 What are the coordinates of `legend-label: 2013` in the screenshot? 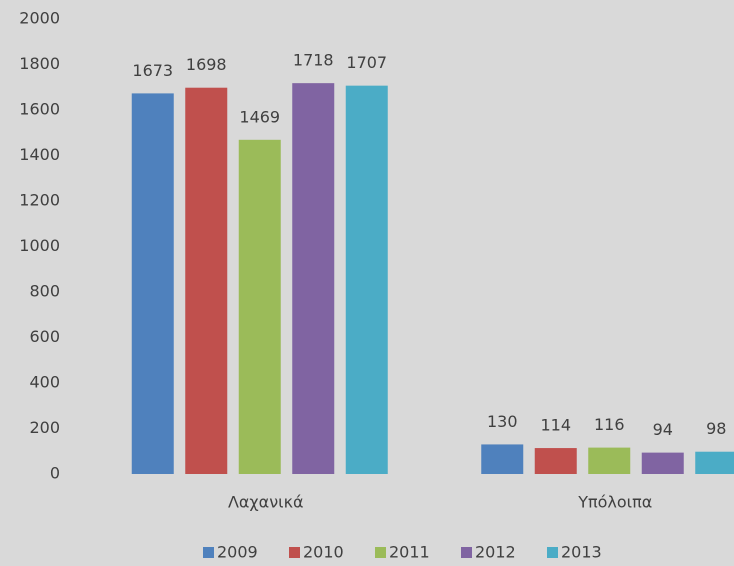 It's located at (581, 552).